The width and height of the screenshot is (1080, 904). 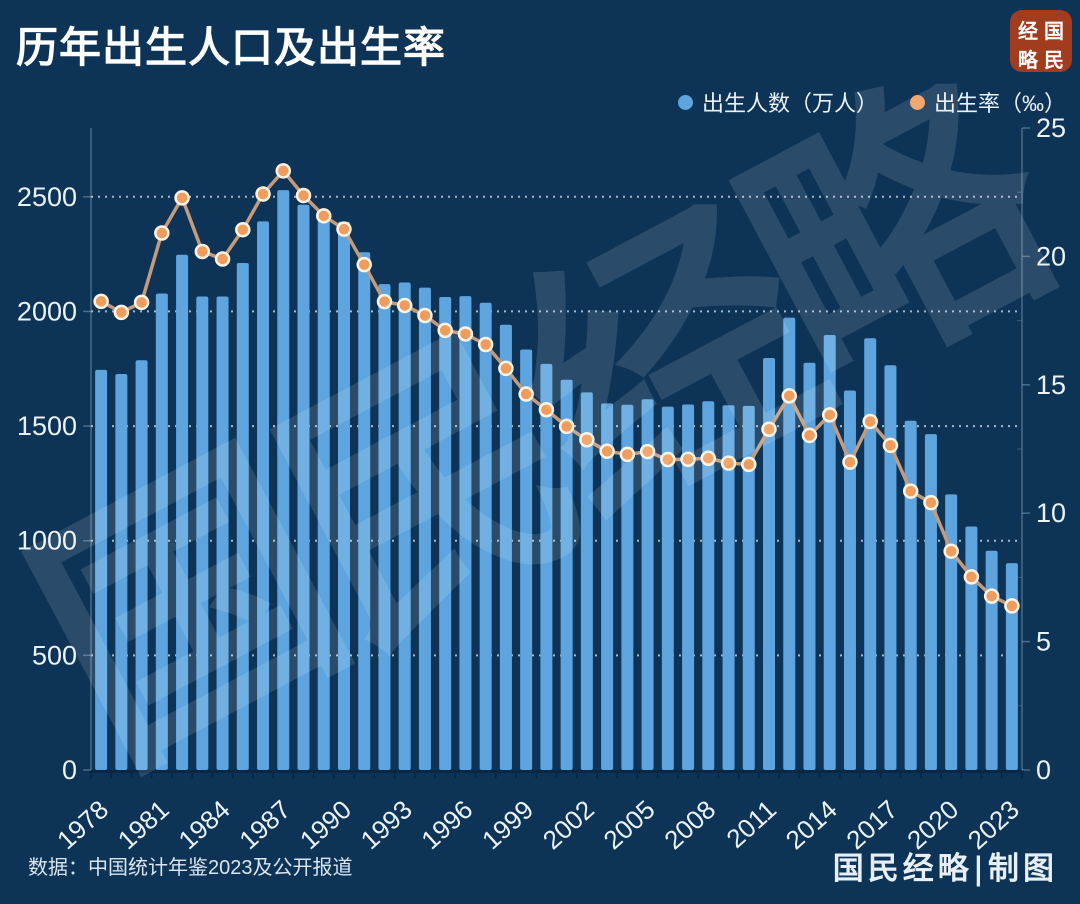 I want to click on bar-1997, so click(x=485, y=536).